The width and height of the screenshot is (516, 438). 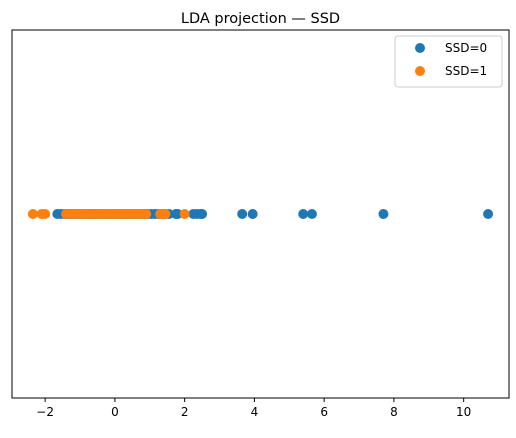 What do you see at coordinates (466, 48) in the screenshot?
I see `legend-label-ssd0: SSD=0` at bounding box center [466, 48].